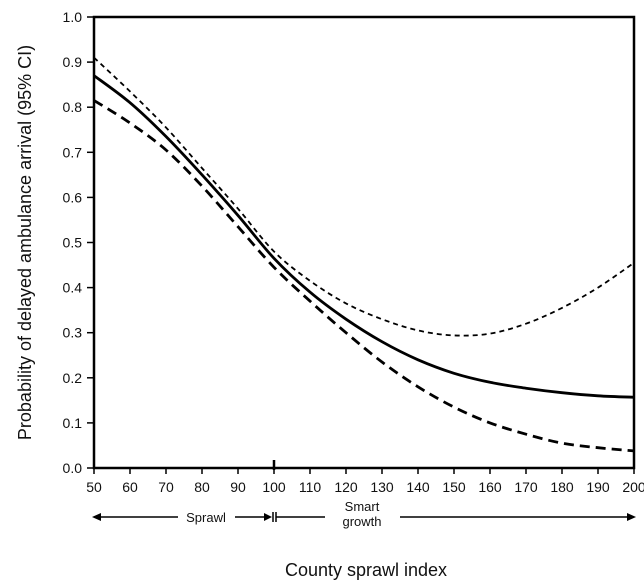  I want to click on y-tick-label: 0.7, so click(73, 152).